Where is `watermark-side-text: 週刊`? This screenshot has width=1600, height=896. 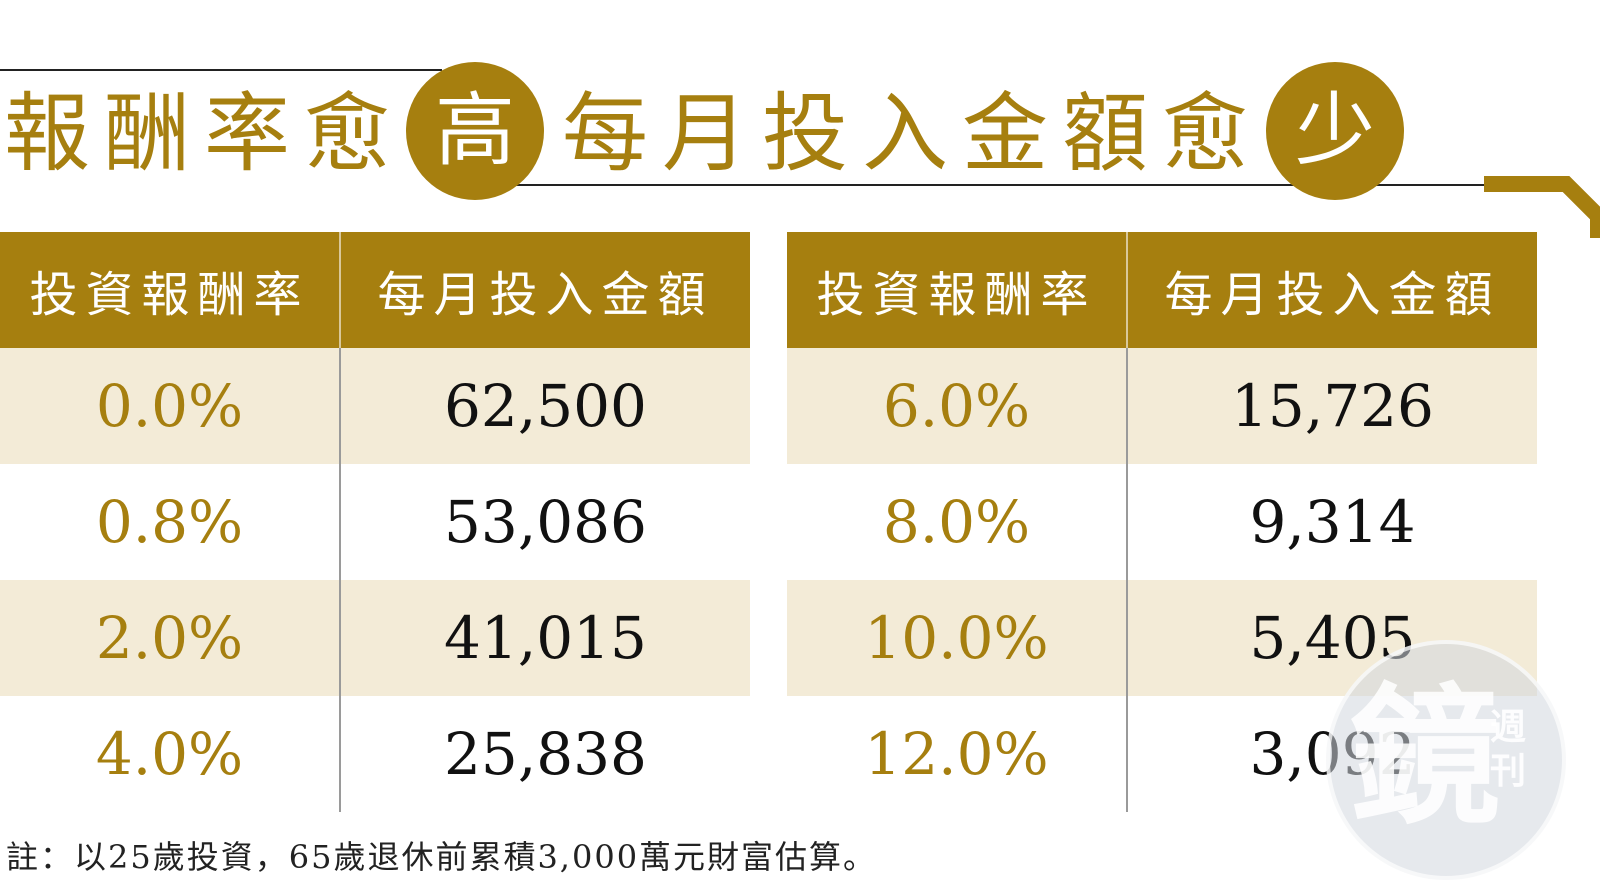 watermark-side-text: 週刊 is located at coordinates (1508, 749).